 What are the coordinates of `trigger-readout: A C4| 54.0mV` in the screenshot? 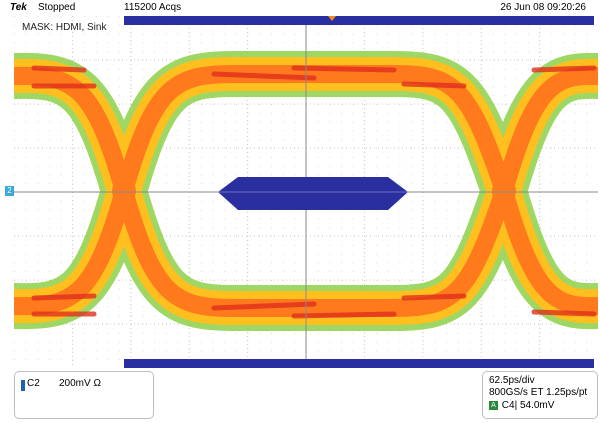 It's located at (521, 405).